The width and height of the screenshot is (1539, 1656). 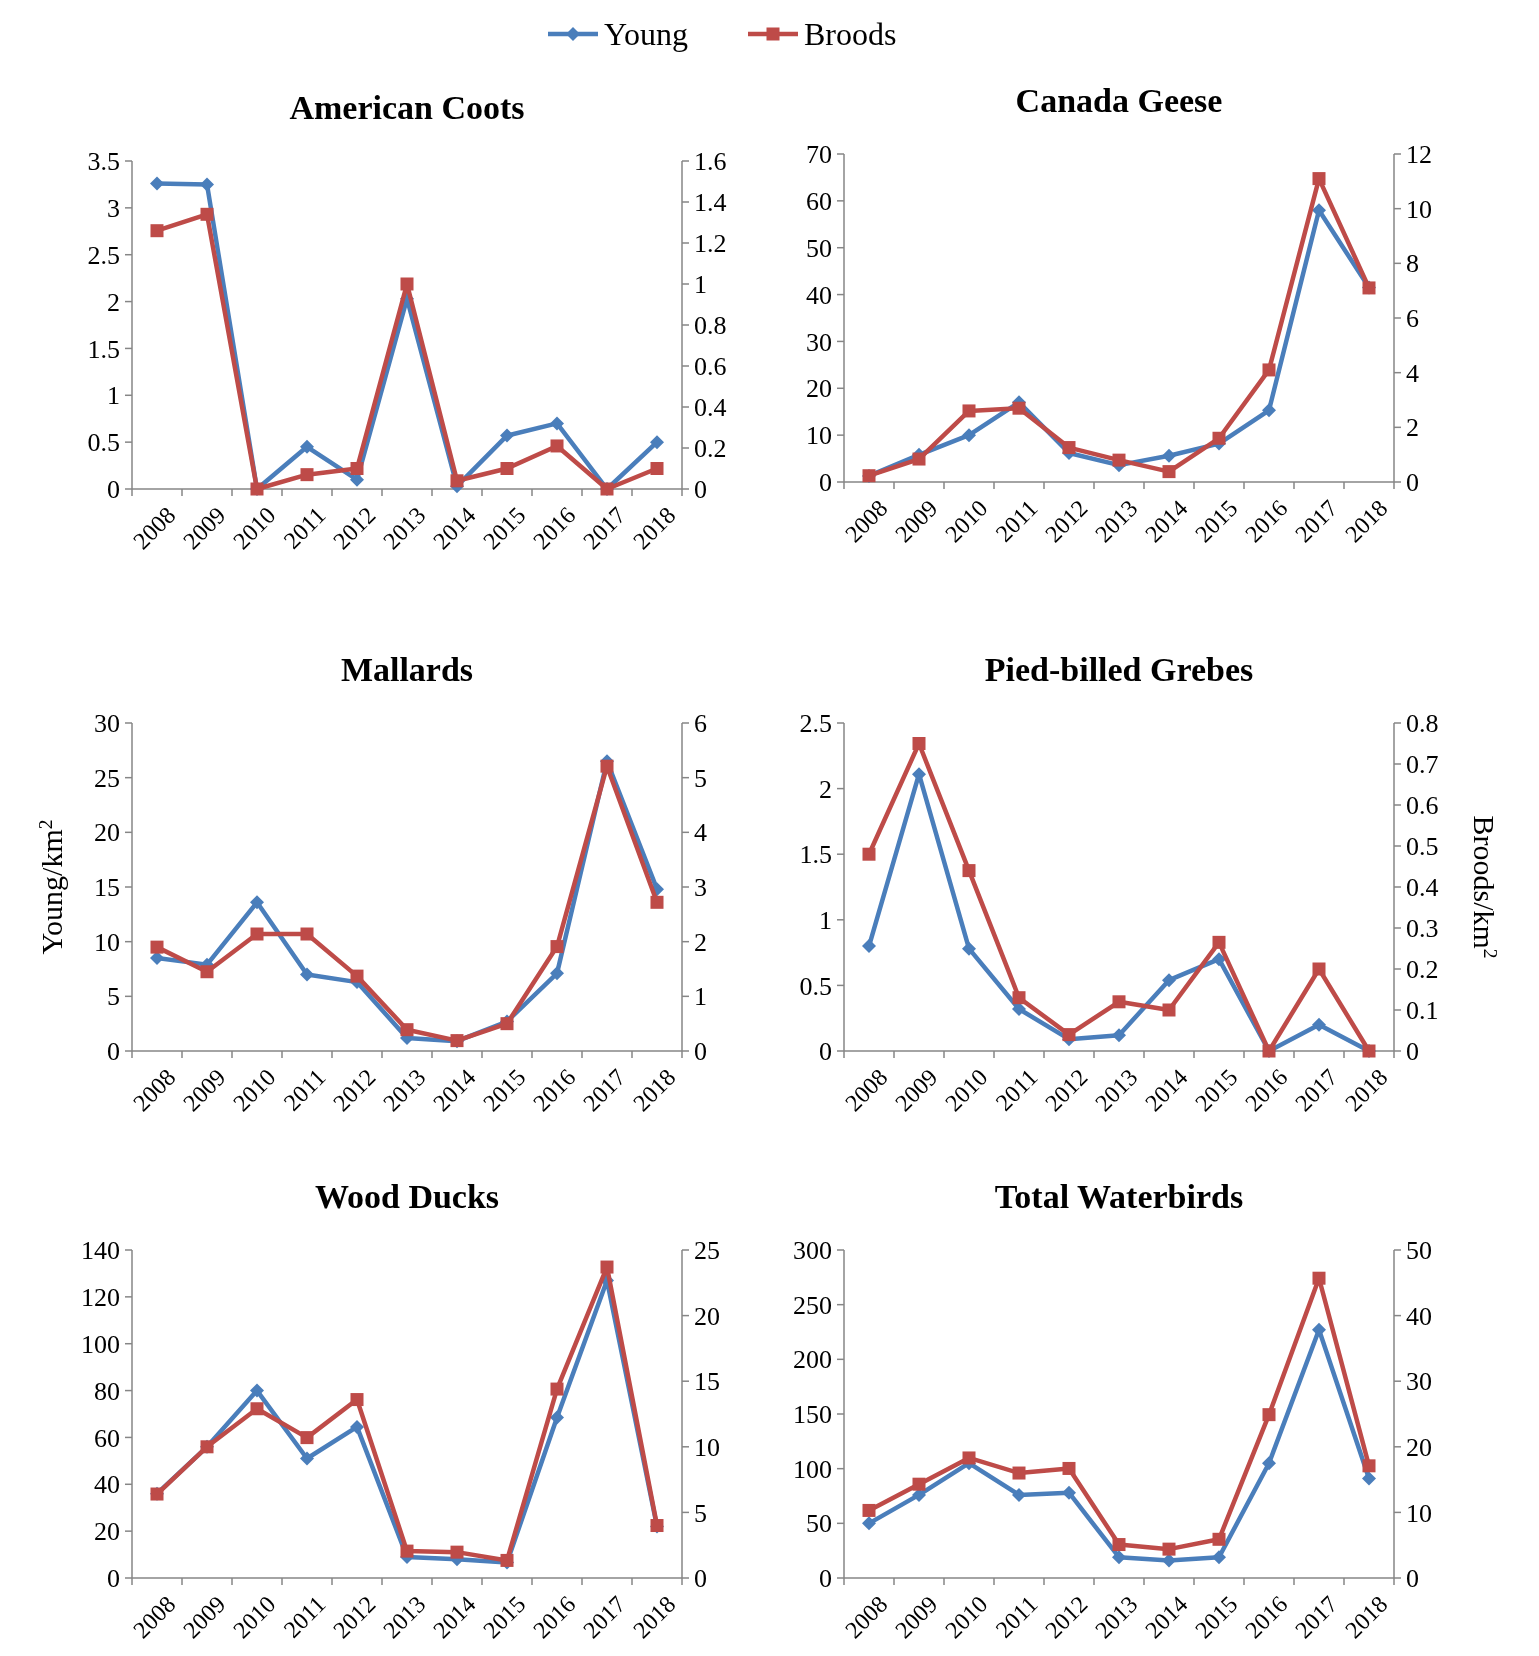 What do you see at coordinates (107, 888) in the screenshot?
I see `y-tick-label: 15` at bounding box center [107, 888].